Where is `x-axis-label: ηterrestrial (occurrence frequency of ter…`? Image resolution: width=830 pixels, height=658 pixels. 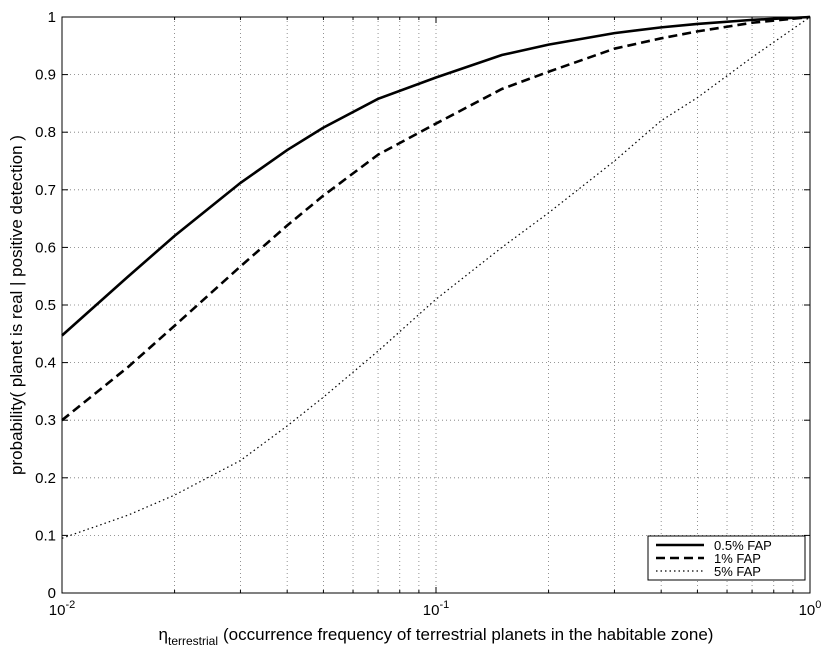 x-axis-label: ηterrestrial (occurrence frequency of ter… is located at coordinates (436, 636).